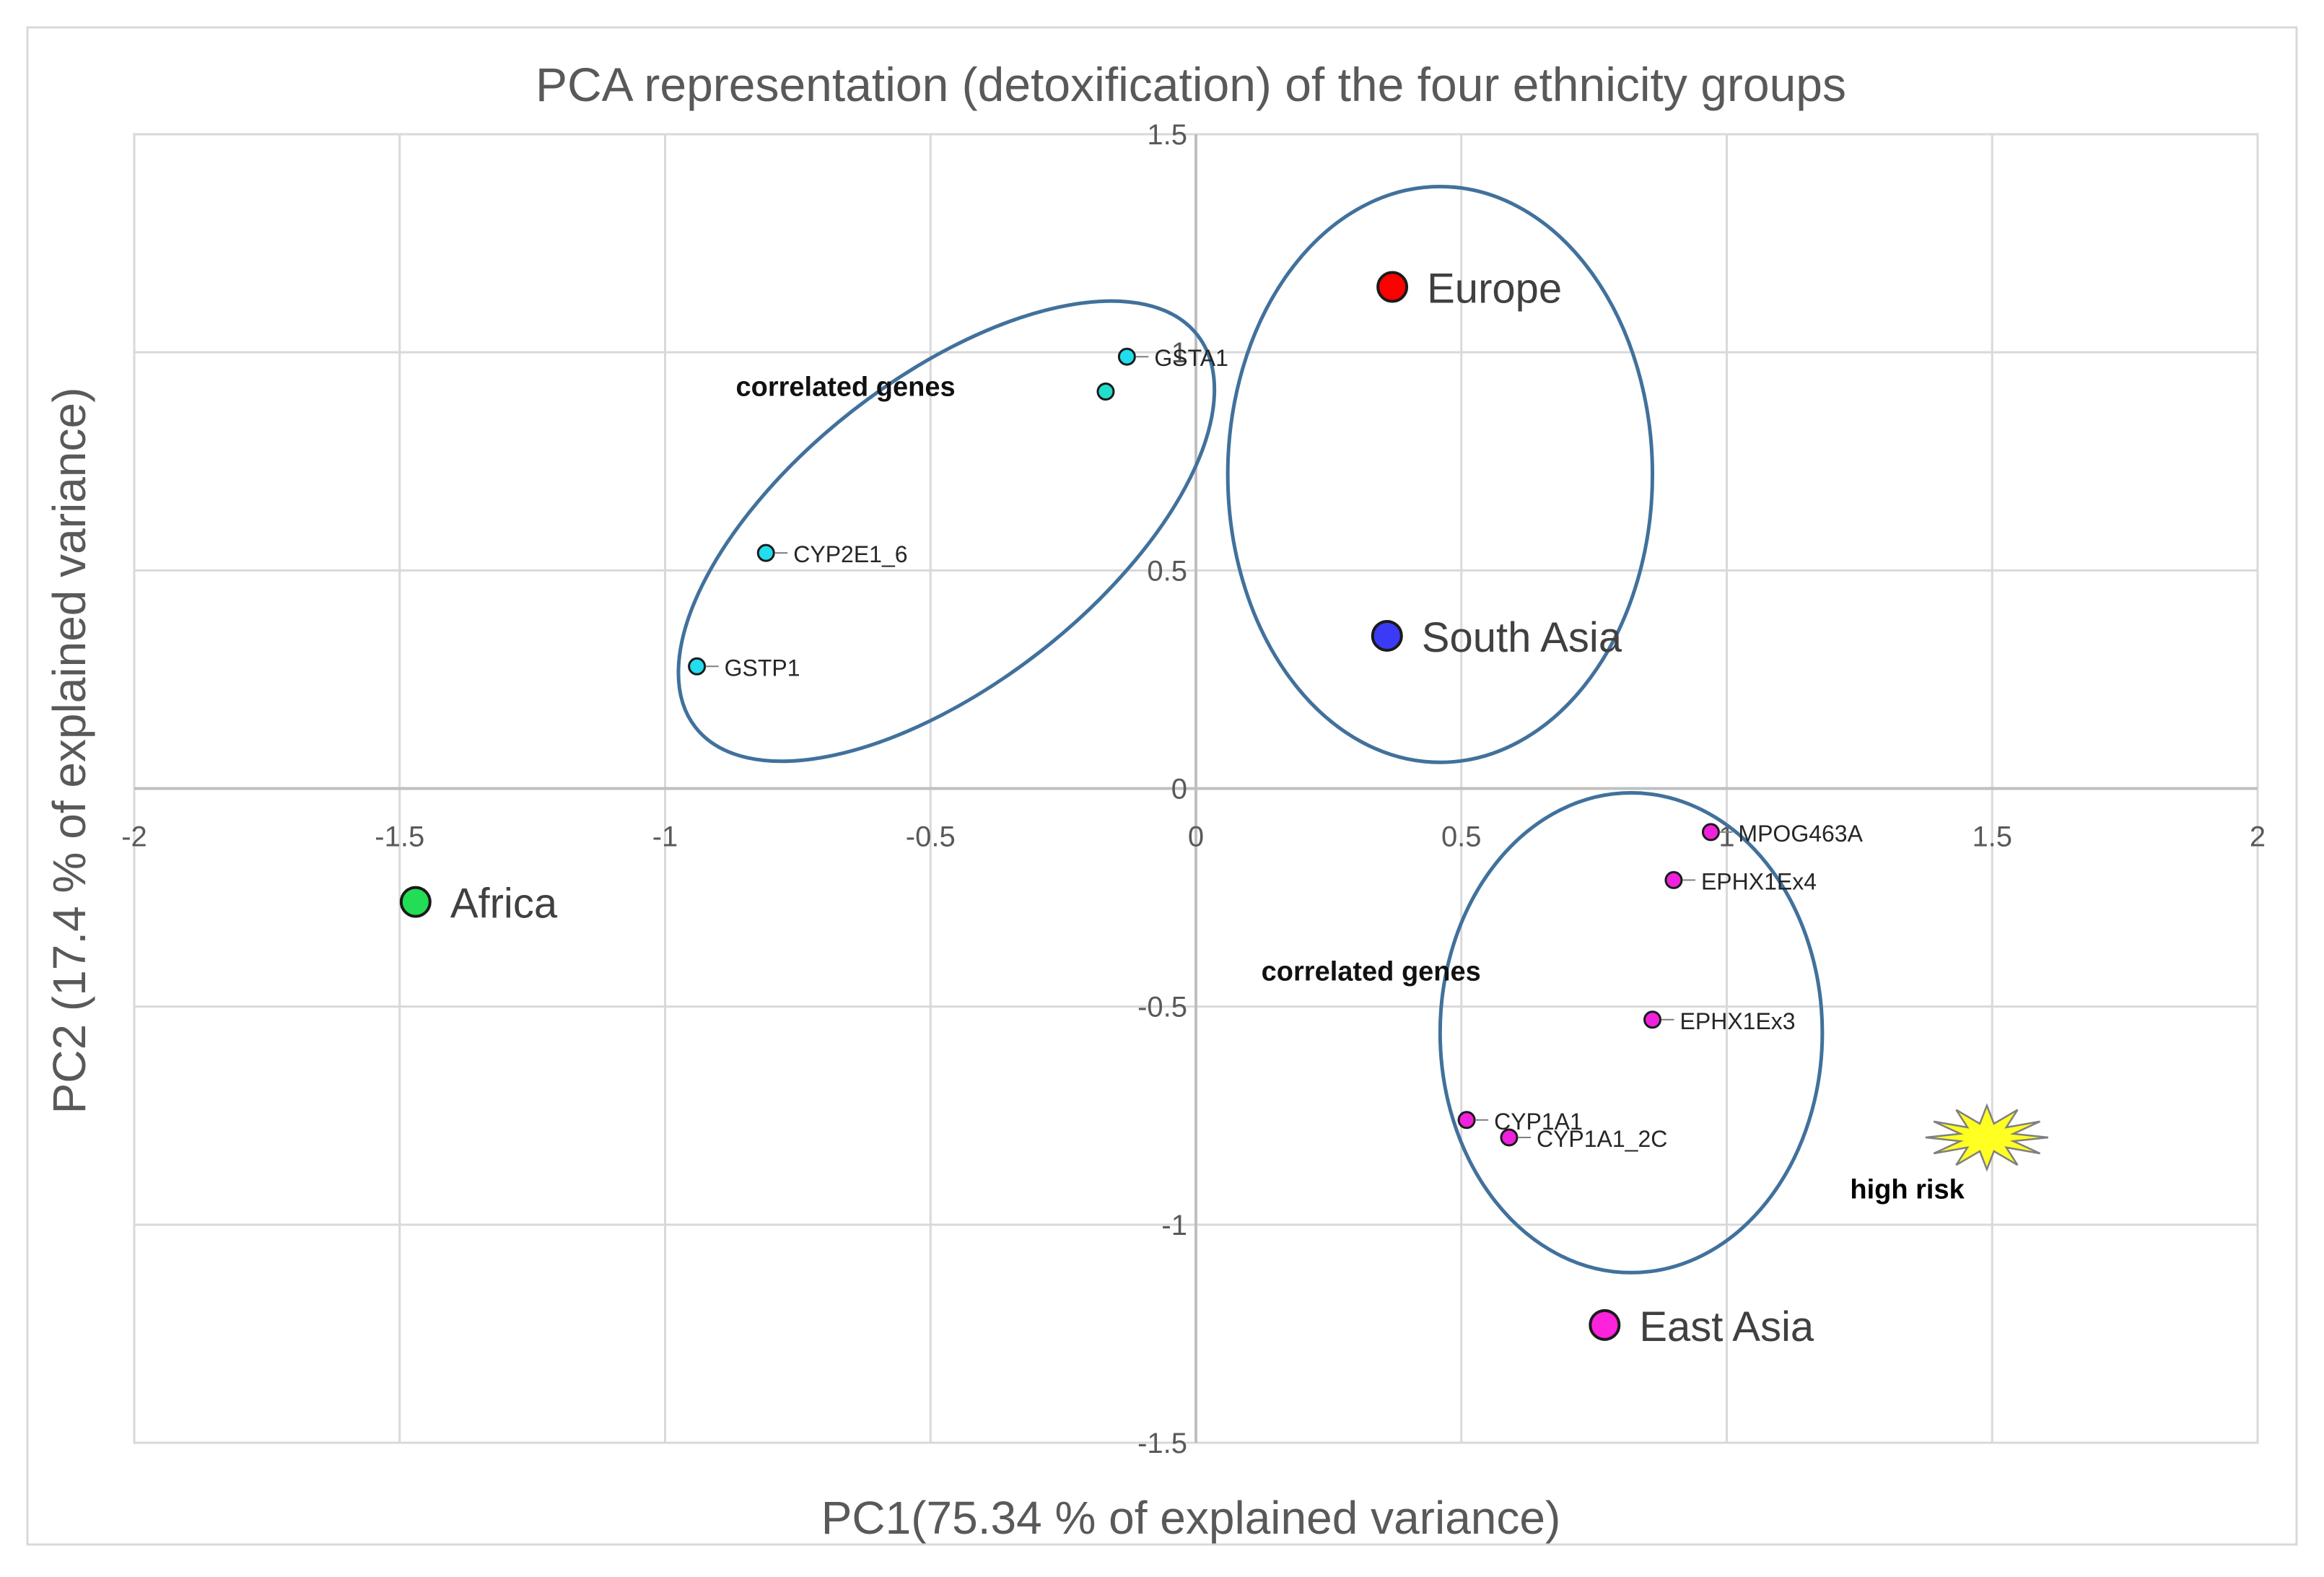 The height and width of the screenshot is (1577, 2324). What do you see at coordinates (1191, 358) in the screenshot?
I see `gene-label: GSTA1` at bounding box center [1191, 358].